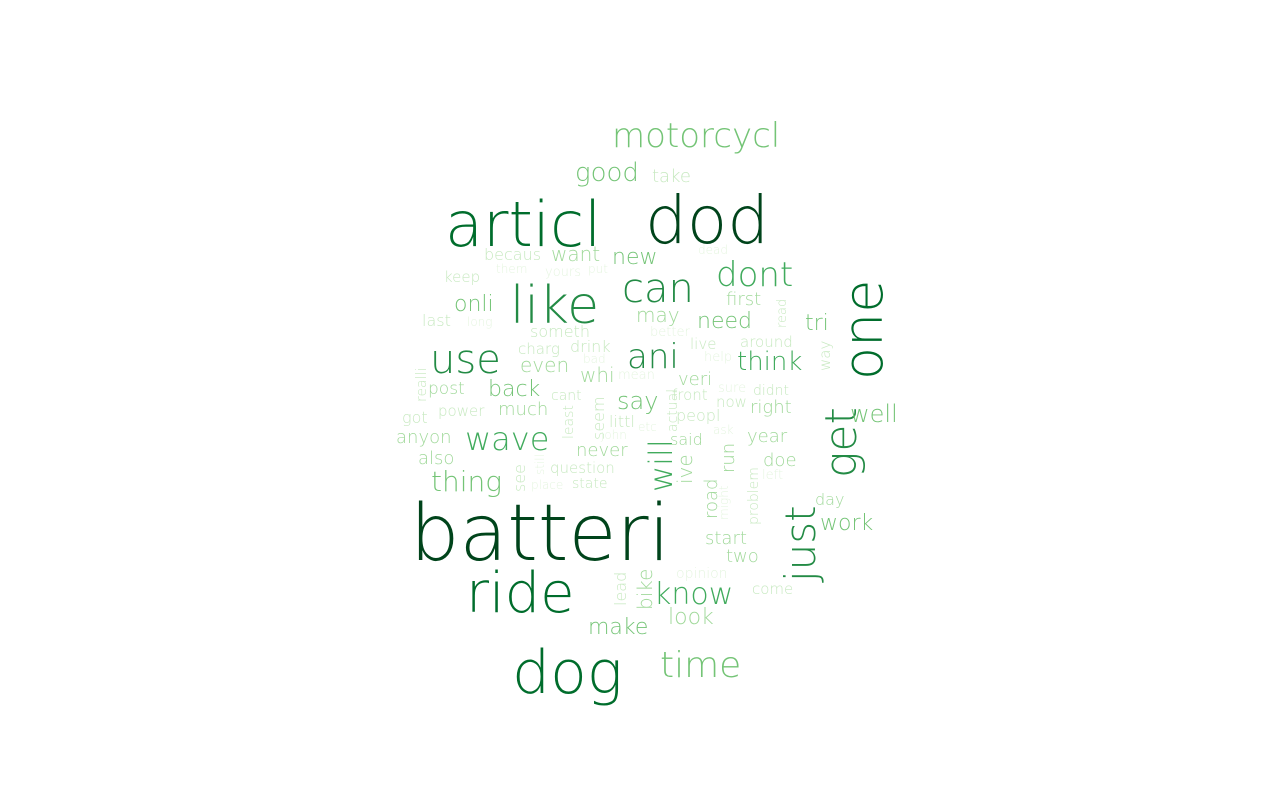 This screenshot has height=800, width=1280. Describe the element at coordinates (658, 289) in the screenshot. I see `word-can: can` at that location.